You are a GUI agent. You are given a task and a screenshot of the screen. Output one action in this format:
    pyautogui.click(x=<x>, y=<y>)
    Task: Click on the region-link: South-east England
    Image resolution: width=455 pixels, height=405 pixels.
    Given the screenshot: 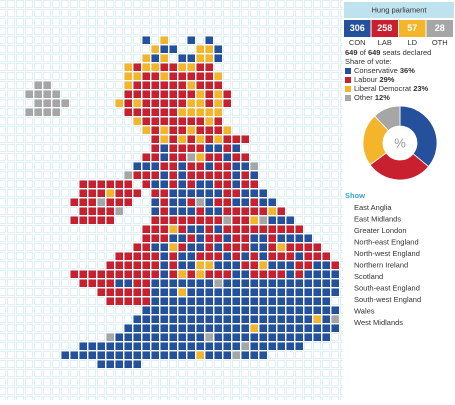 What is the action you would take?
    pyautogui.click(x=387, y=287)
    